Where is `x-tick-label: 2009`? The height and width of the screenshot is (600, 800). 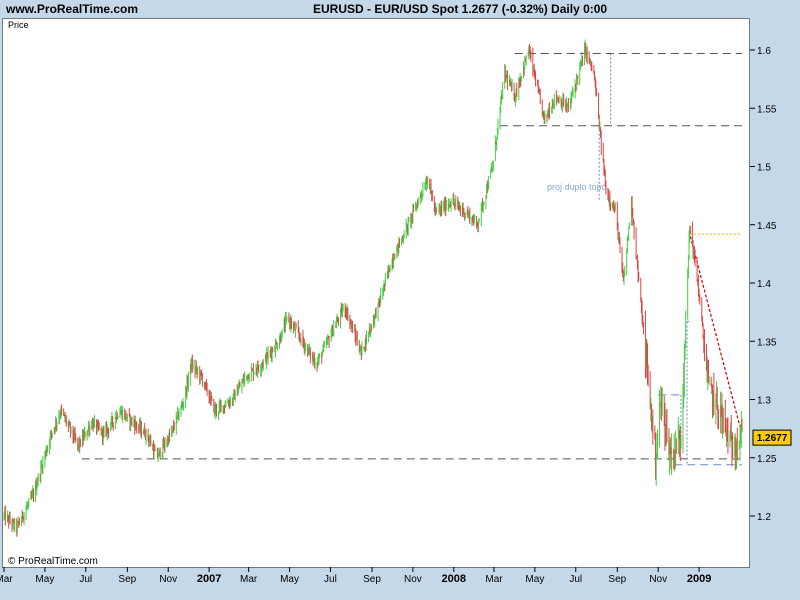
x-tick-label: 2009 is located at coordinates (699, 579).